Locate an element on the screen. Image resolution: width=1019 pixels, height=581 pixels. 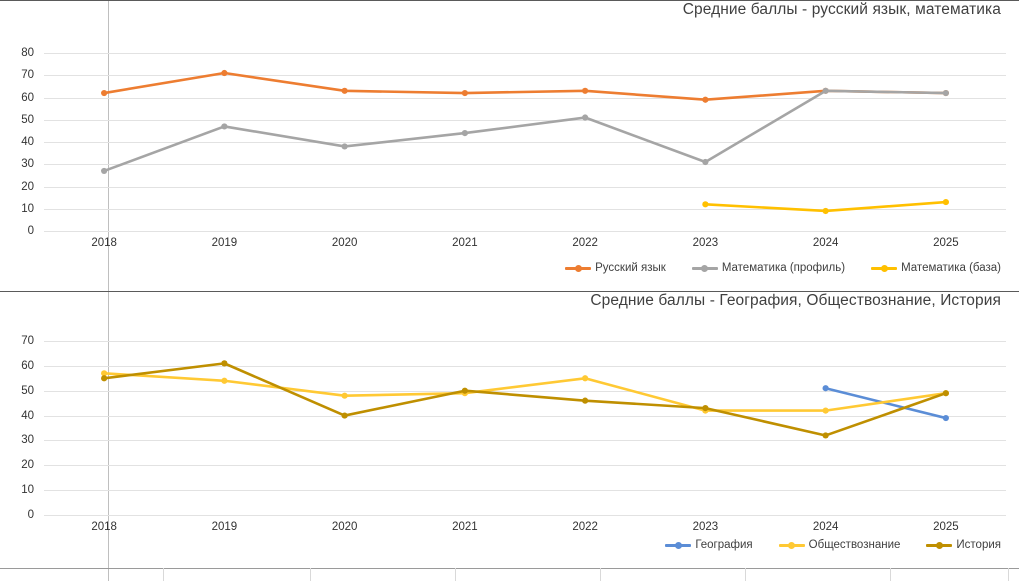
y-axis-tick-label: 50 is located at coordinates (27, 119).